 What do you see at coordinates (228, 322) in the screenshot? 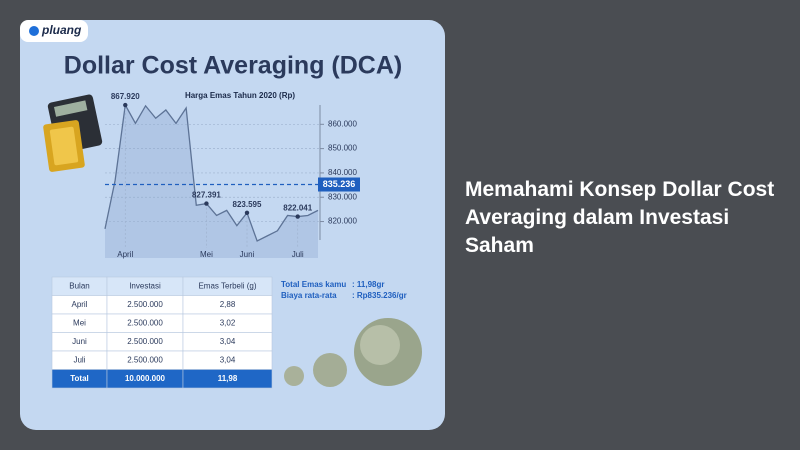
I see `table-text: 3,02` at bounding box center [228, 322].